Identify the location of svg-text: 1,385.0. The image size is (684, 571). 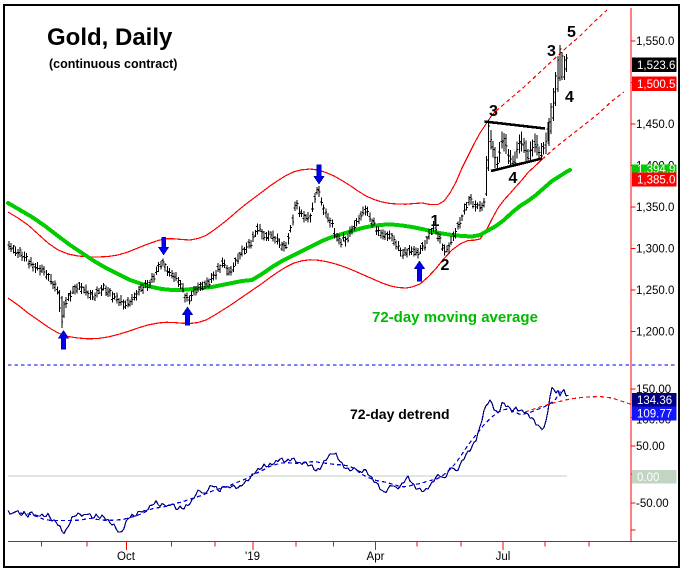
(656, 181).